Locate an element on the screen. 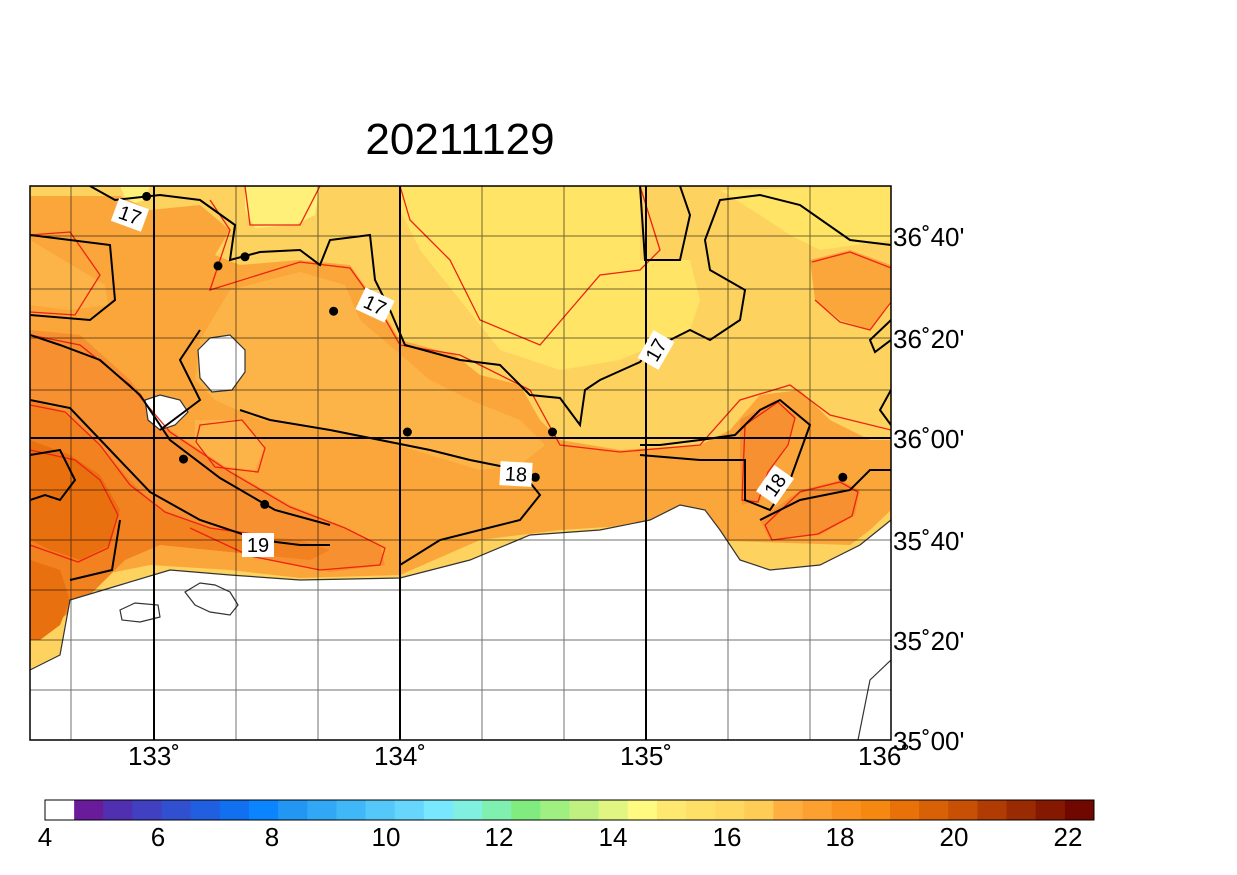 The image size is (1237, 875). lon-label: 135˚ is located at coordinates (646, 756).